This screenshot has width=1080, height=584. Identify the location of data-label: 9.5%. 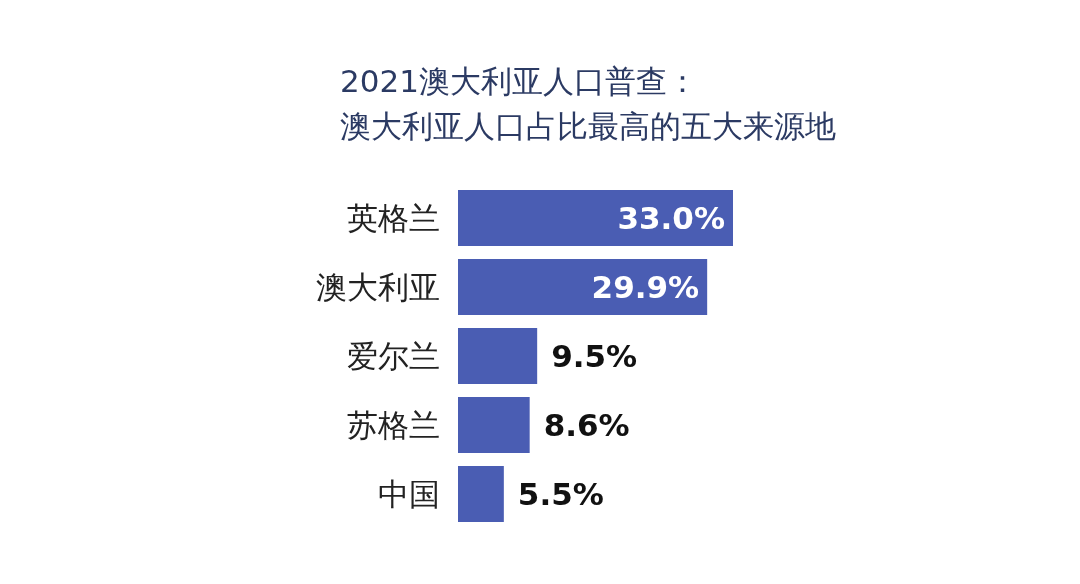
(594, 356).